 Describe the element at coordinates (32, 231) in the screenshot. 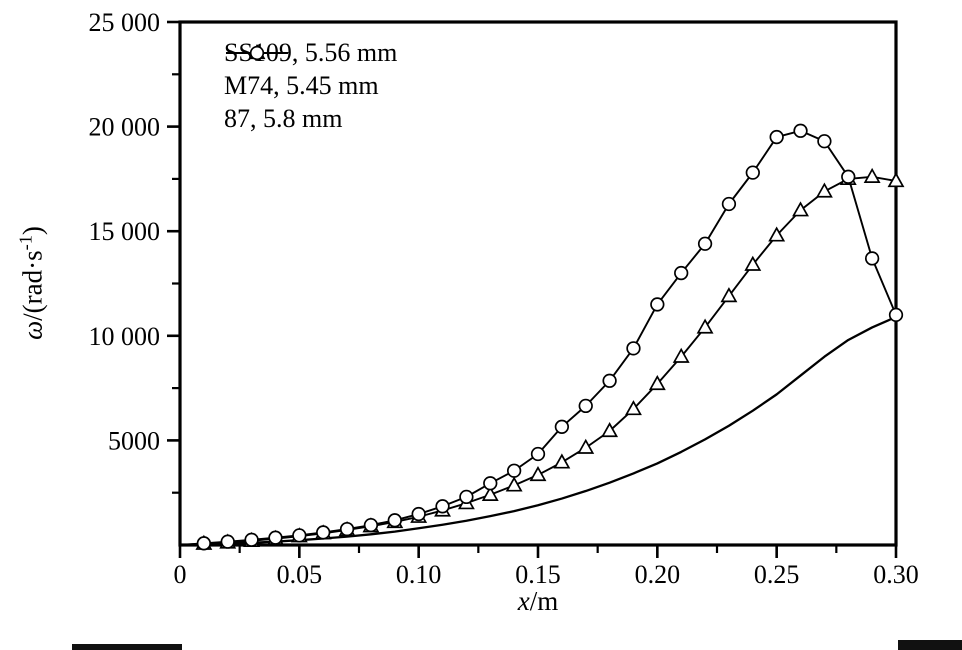

I see `y-axis-unit-close: )` at that location.